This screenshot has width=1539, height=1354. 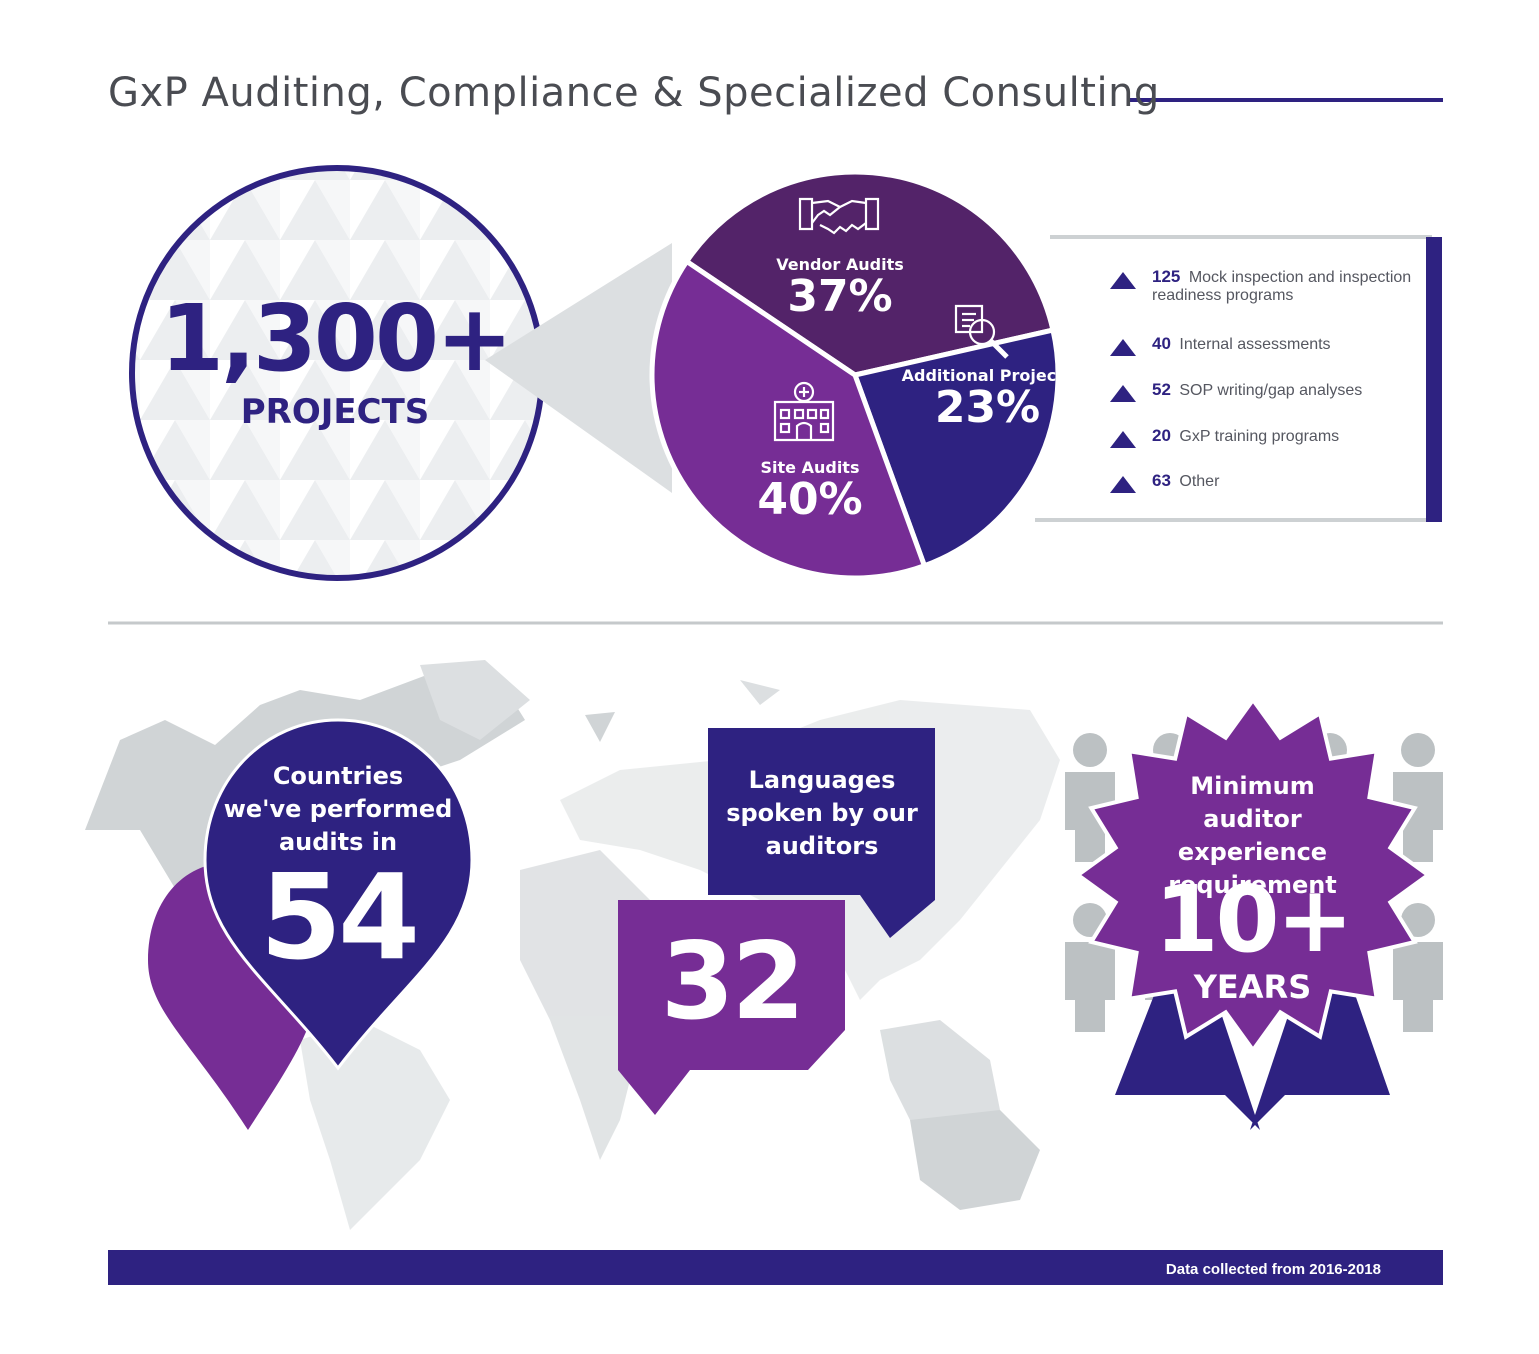 What do you see at coordinates (1255, 344) in the screenshot?
I see `item-text: Internal assessments` at bounding box center [1255, 344].